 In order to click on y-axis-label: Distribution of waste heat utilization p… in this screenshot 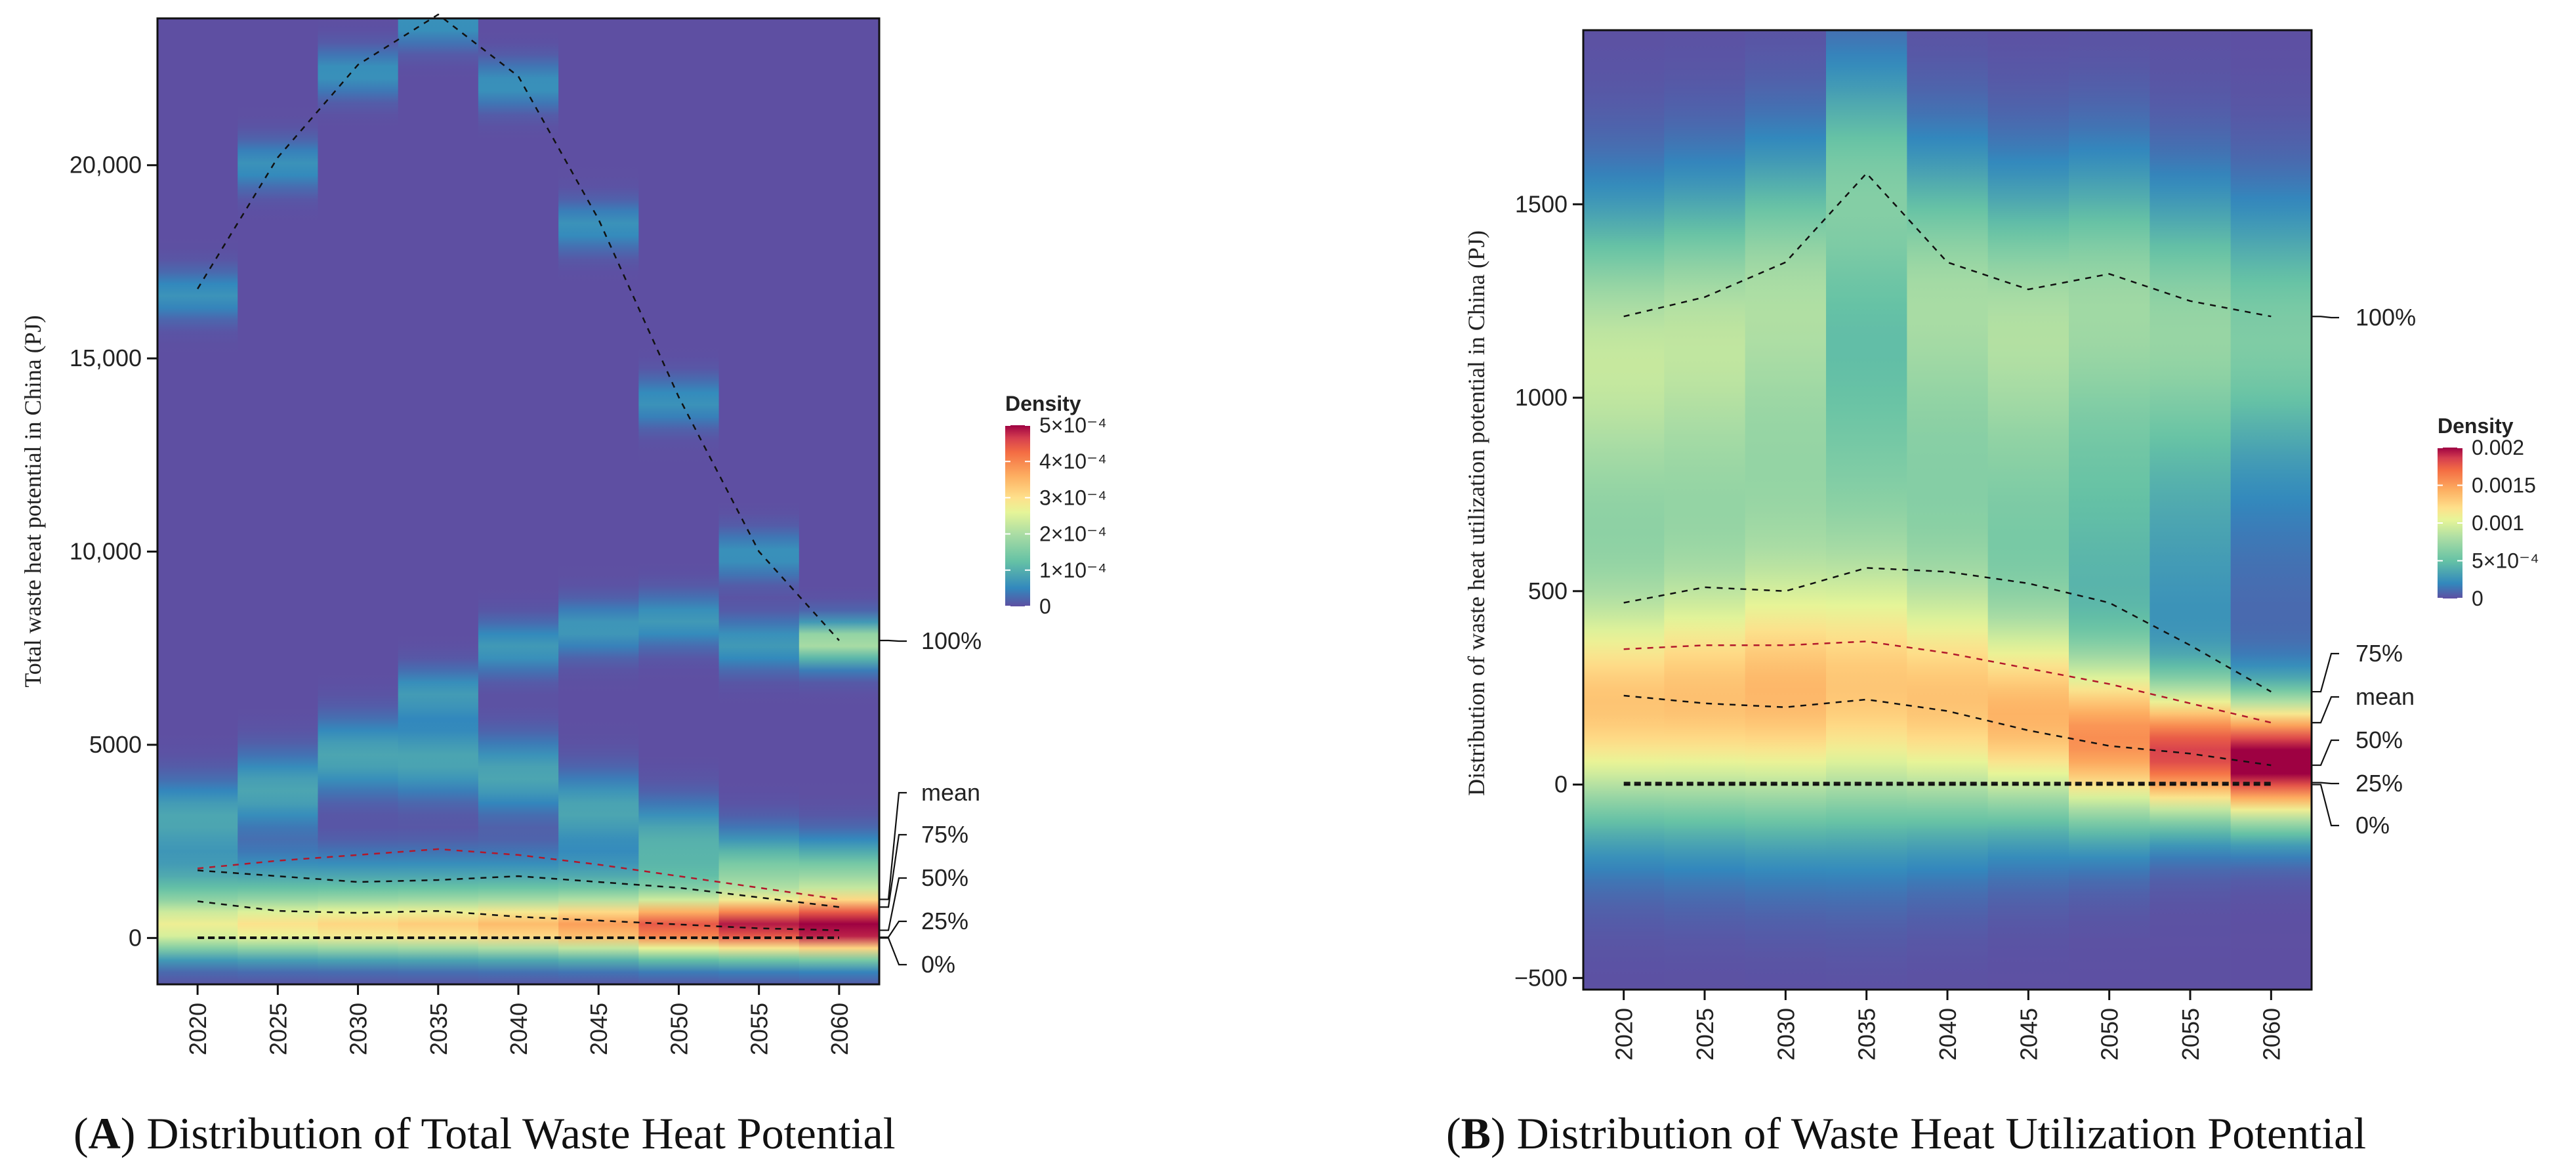, I will do `click(1476, 513)`.